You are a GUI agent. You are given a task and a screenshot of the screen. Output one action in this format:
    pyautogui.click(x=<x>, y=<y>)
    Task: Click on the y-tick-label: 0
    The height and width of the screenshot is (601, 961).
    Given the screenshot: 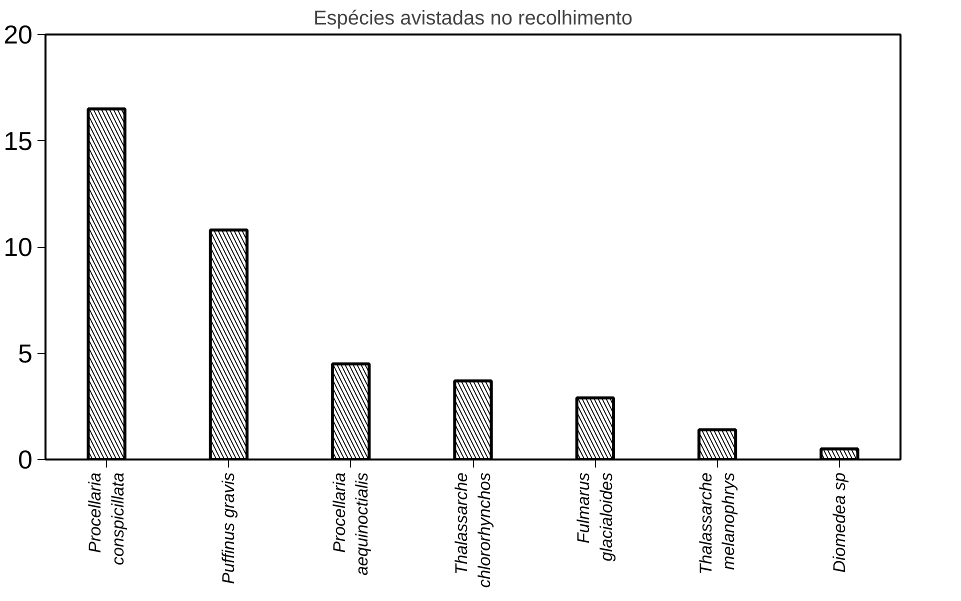 What is the action you would take?
    pyautogui.click(x=25, y=459)
    